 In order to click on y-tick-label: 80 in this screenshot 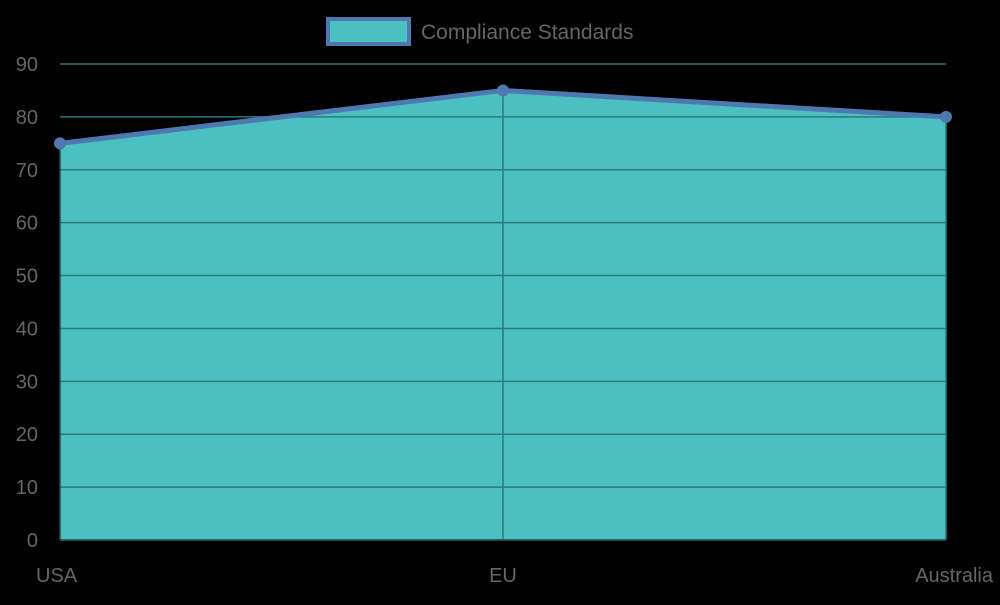, I will do `click(27, 118)`.